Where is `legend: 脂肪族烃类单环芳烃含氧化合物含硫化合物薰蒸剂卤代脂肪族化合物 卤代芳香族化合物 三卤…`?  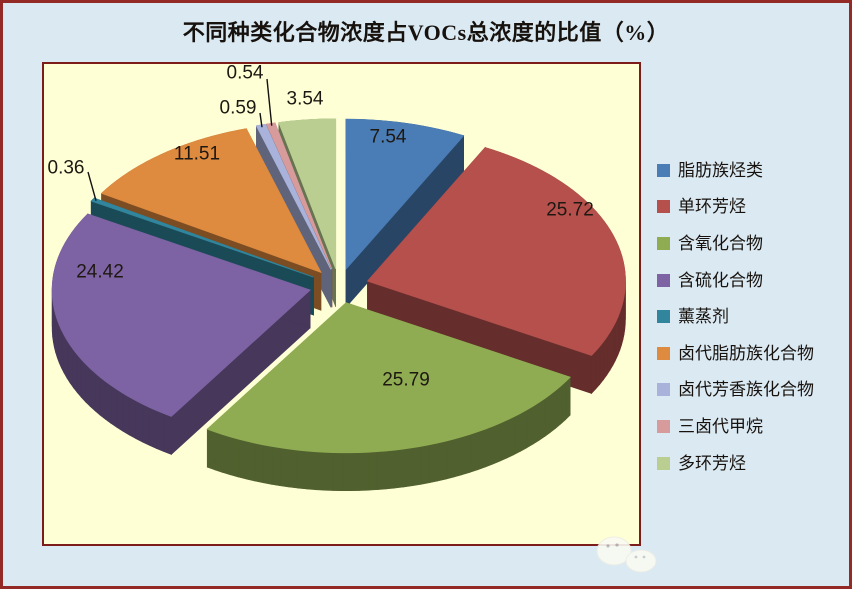 legend: 脂肪族烃类单环芳烃含氧化合物含硫化合物薰蒸剂卤代脂肪族化合物 卤代芳香族化合物 三卤… is located at coordinates (735, 316).